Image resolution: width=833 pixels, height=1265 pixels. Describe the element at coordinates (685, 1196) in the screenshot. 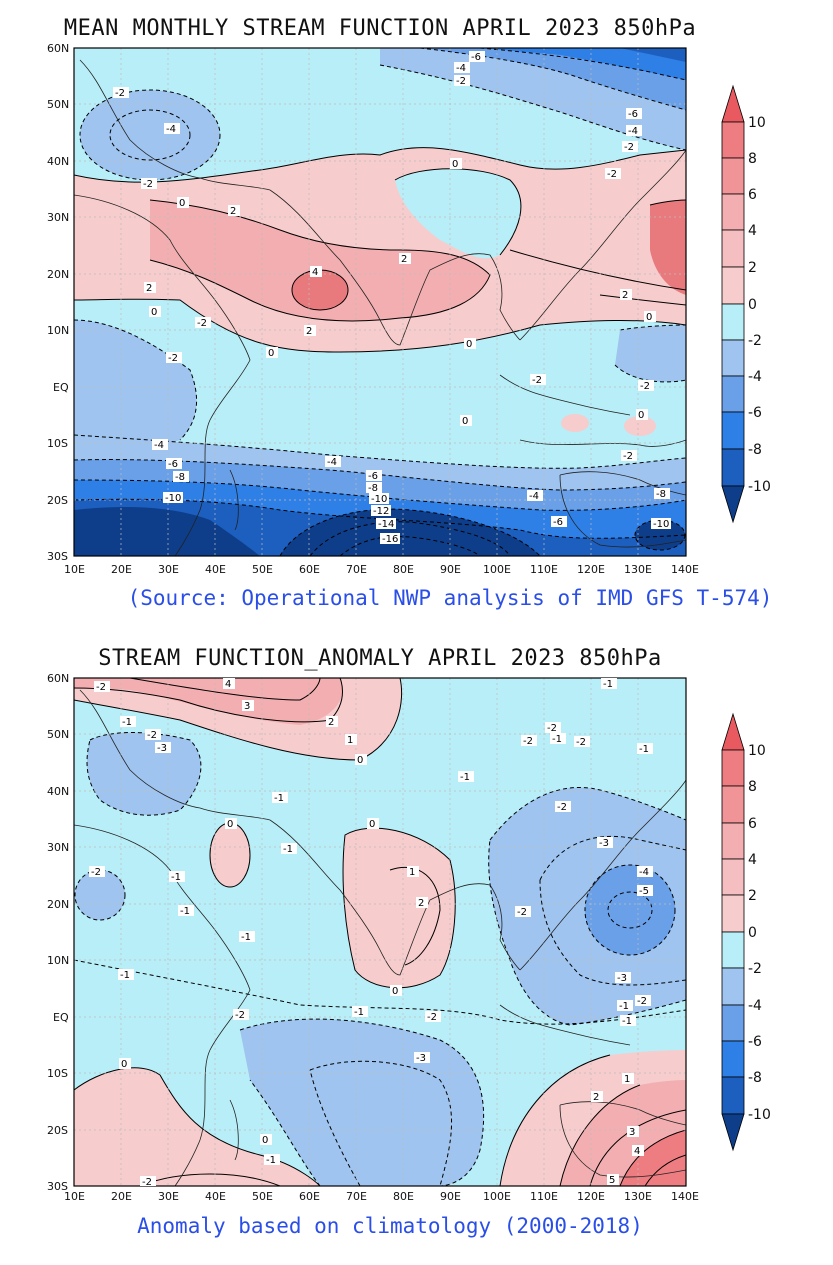

I see `x-tick-label: 140E` at that location.